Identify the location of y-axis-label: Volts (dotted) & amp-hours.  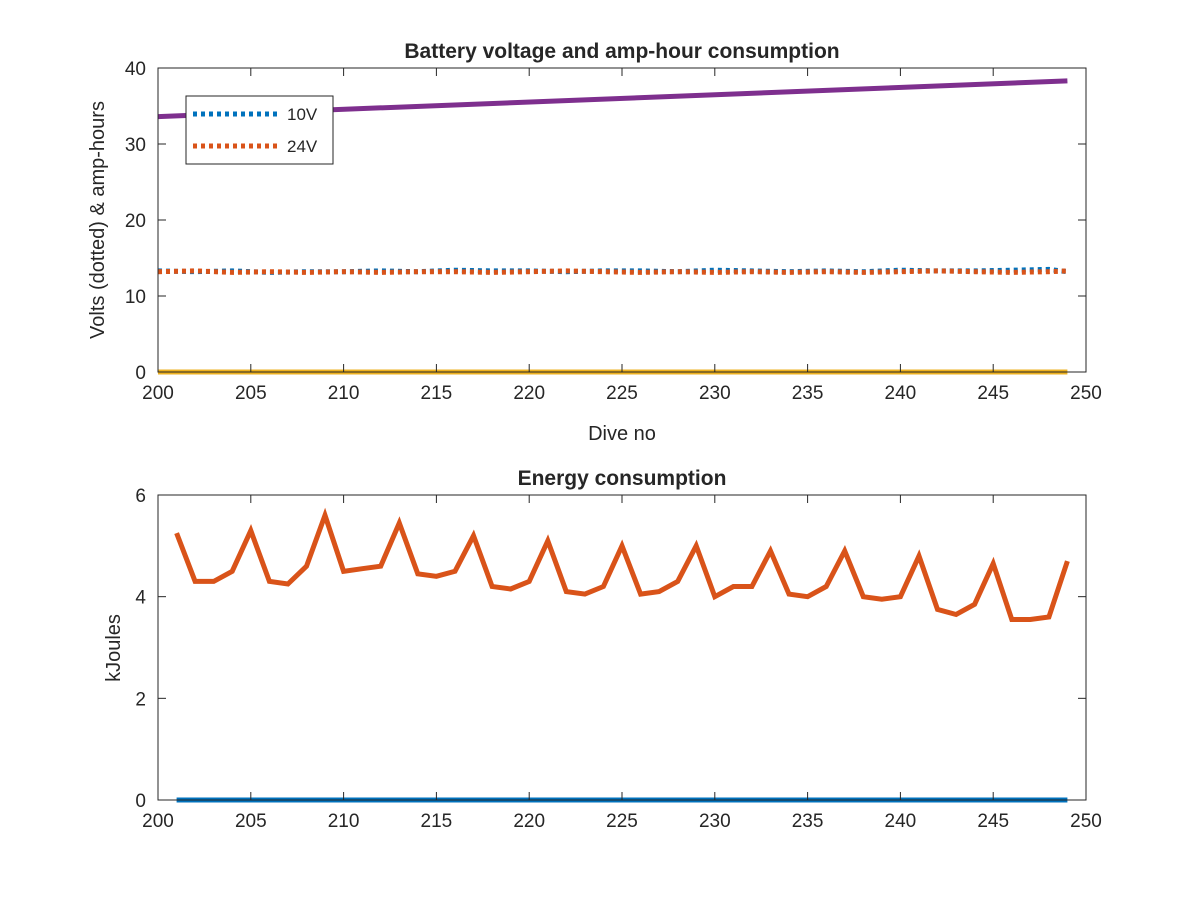
(98, 220).